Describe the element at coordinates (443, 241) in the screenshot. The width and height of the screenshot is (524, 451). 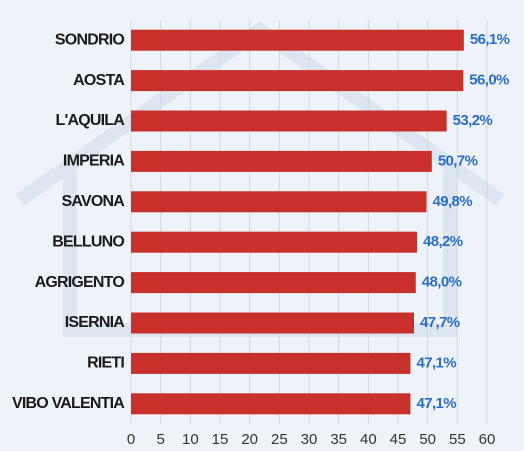
I see `value-label: 48,2%` at that location.